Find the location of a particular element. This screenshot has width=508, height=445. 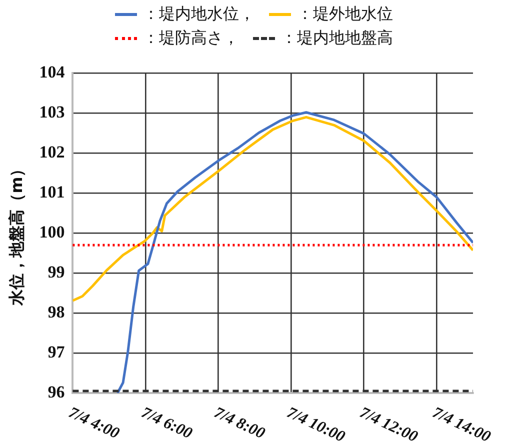

y-tick-label: 96 is located at coordinates (56, 392).